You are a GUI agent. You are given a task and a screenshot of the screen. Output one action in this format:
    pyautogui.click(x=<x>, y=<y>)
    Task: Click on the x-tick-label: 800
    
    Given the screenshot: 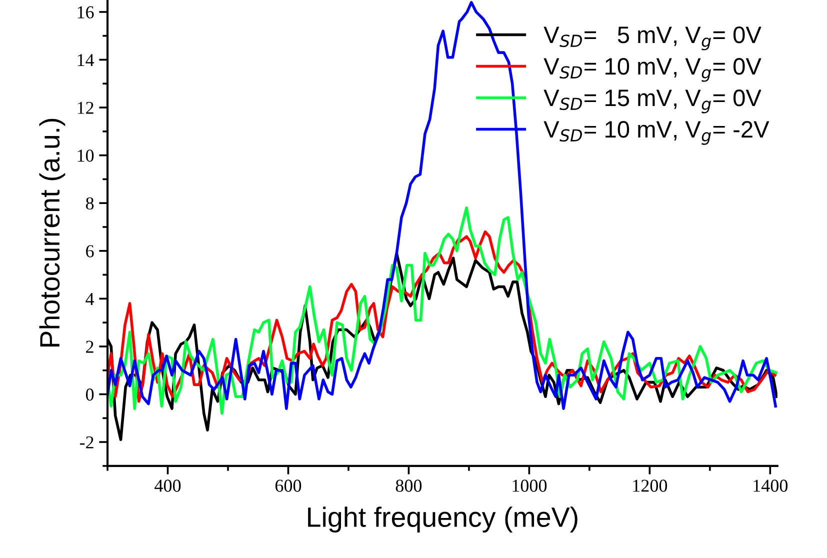 What is the action you would take?
    pyautogui.click(x=409, y=486)
    